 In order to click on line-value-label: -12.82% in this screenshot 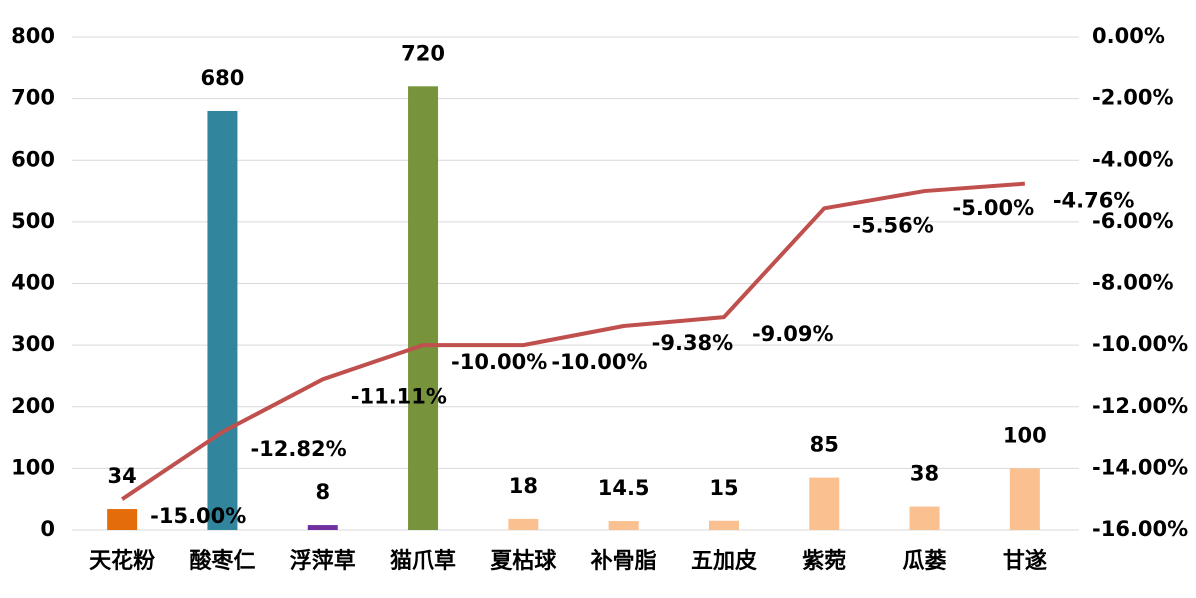, I will do `click(298, 449)`.